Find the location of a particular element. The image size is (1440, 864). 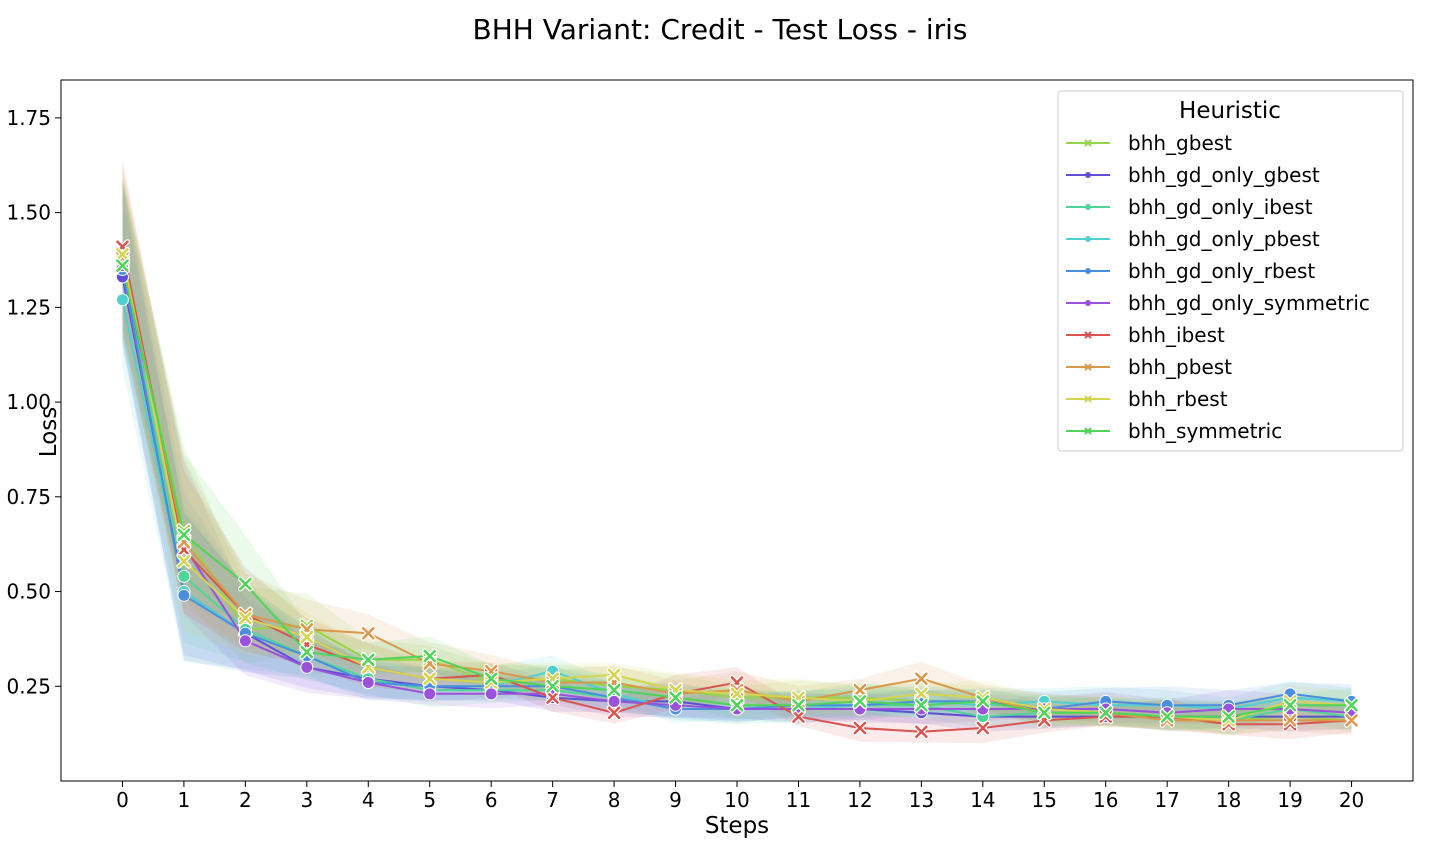

legend-item-bhh_gd_only_gbest: bhh_gd_only_gbest is located at coordinates (1193, 175).